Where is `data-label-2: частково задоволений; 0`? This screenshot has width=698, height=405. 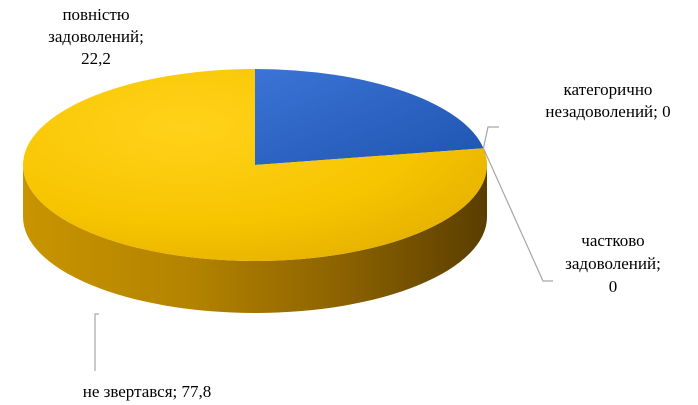 data-label-2: частково задоволений; 0 is located at coordinates (613, 263).